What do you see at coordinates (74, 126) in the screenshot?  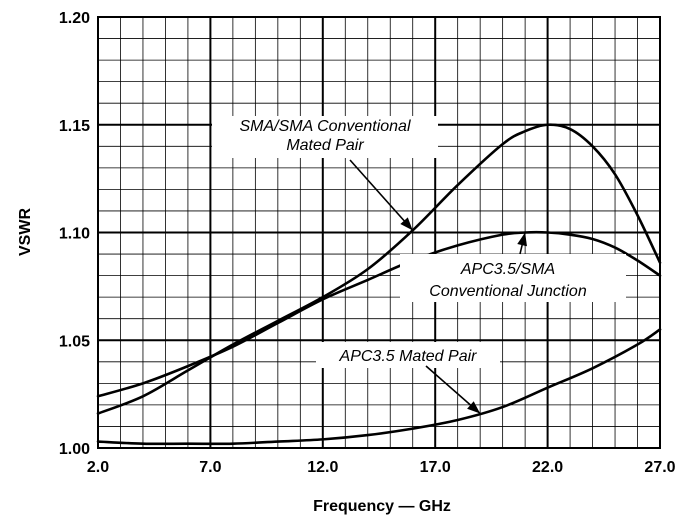 I see `y-tick-label: 1.15` at bounding box center [74, 126].